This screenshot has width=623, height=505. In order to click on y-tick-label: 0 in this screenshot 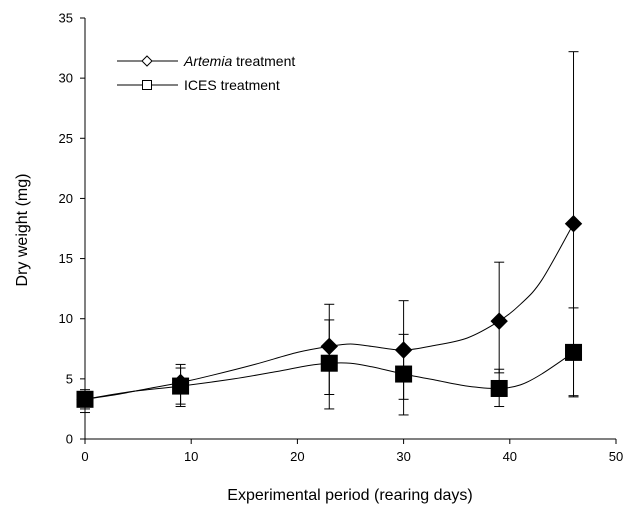, I will do `click(69, 439)`.